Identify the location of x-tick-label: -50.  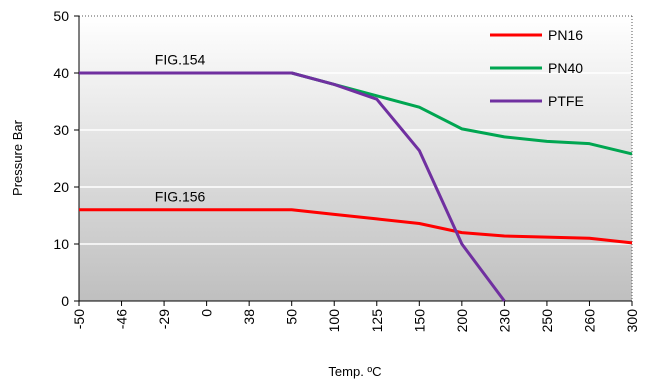
(79, 319).